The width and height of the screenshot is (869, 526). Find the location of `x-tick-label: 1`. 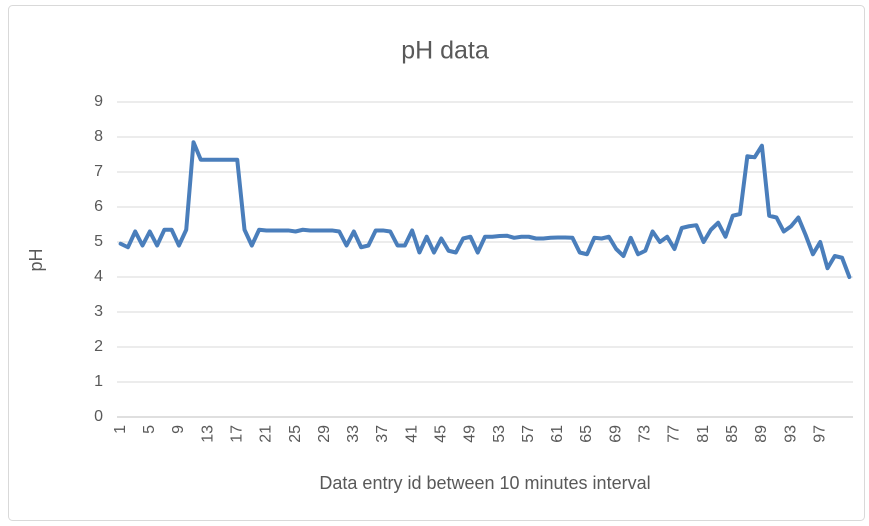

x-tick-label: 1 is located at coordinates (120, 429).